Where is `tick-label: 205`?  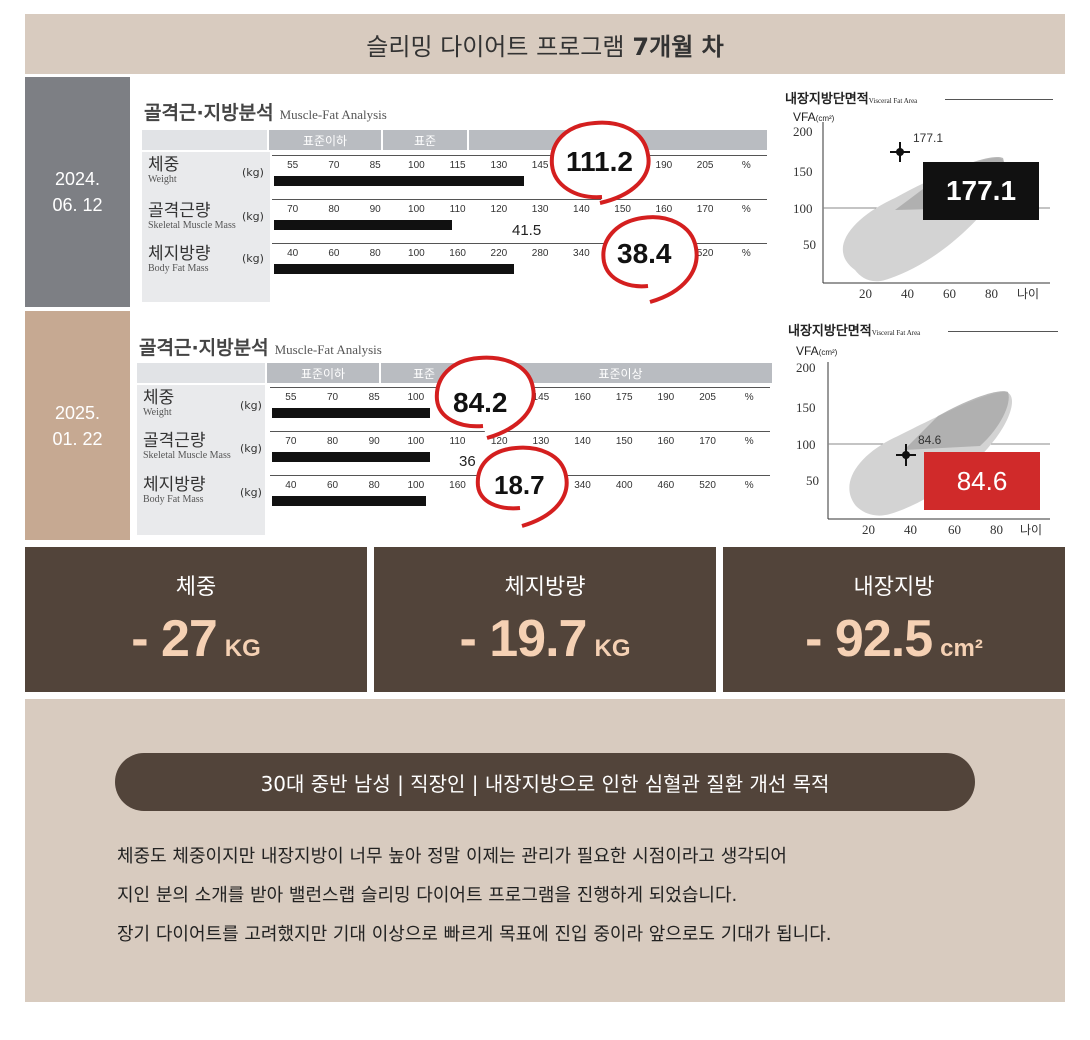
tick-label: 205 is located at coordinates (705, 165).